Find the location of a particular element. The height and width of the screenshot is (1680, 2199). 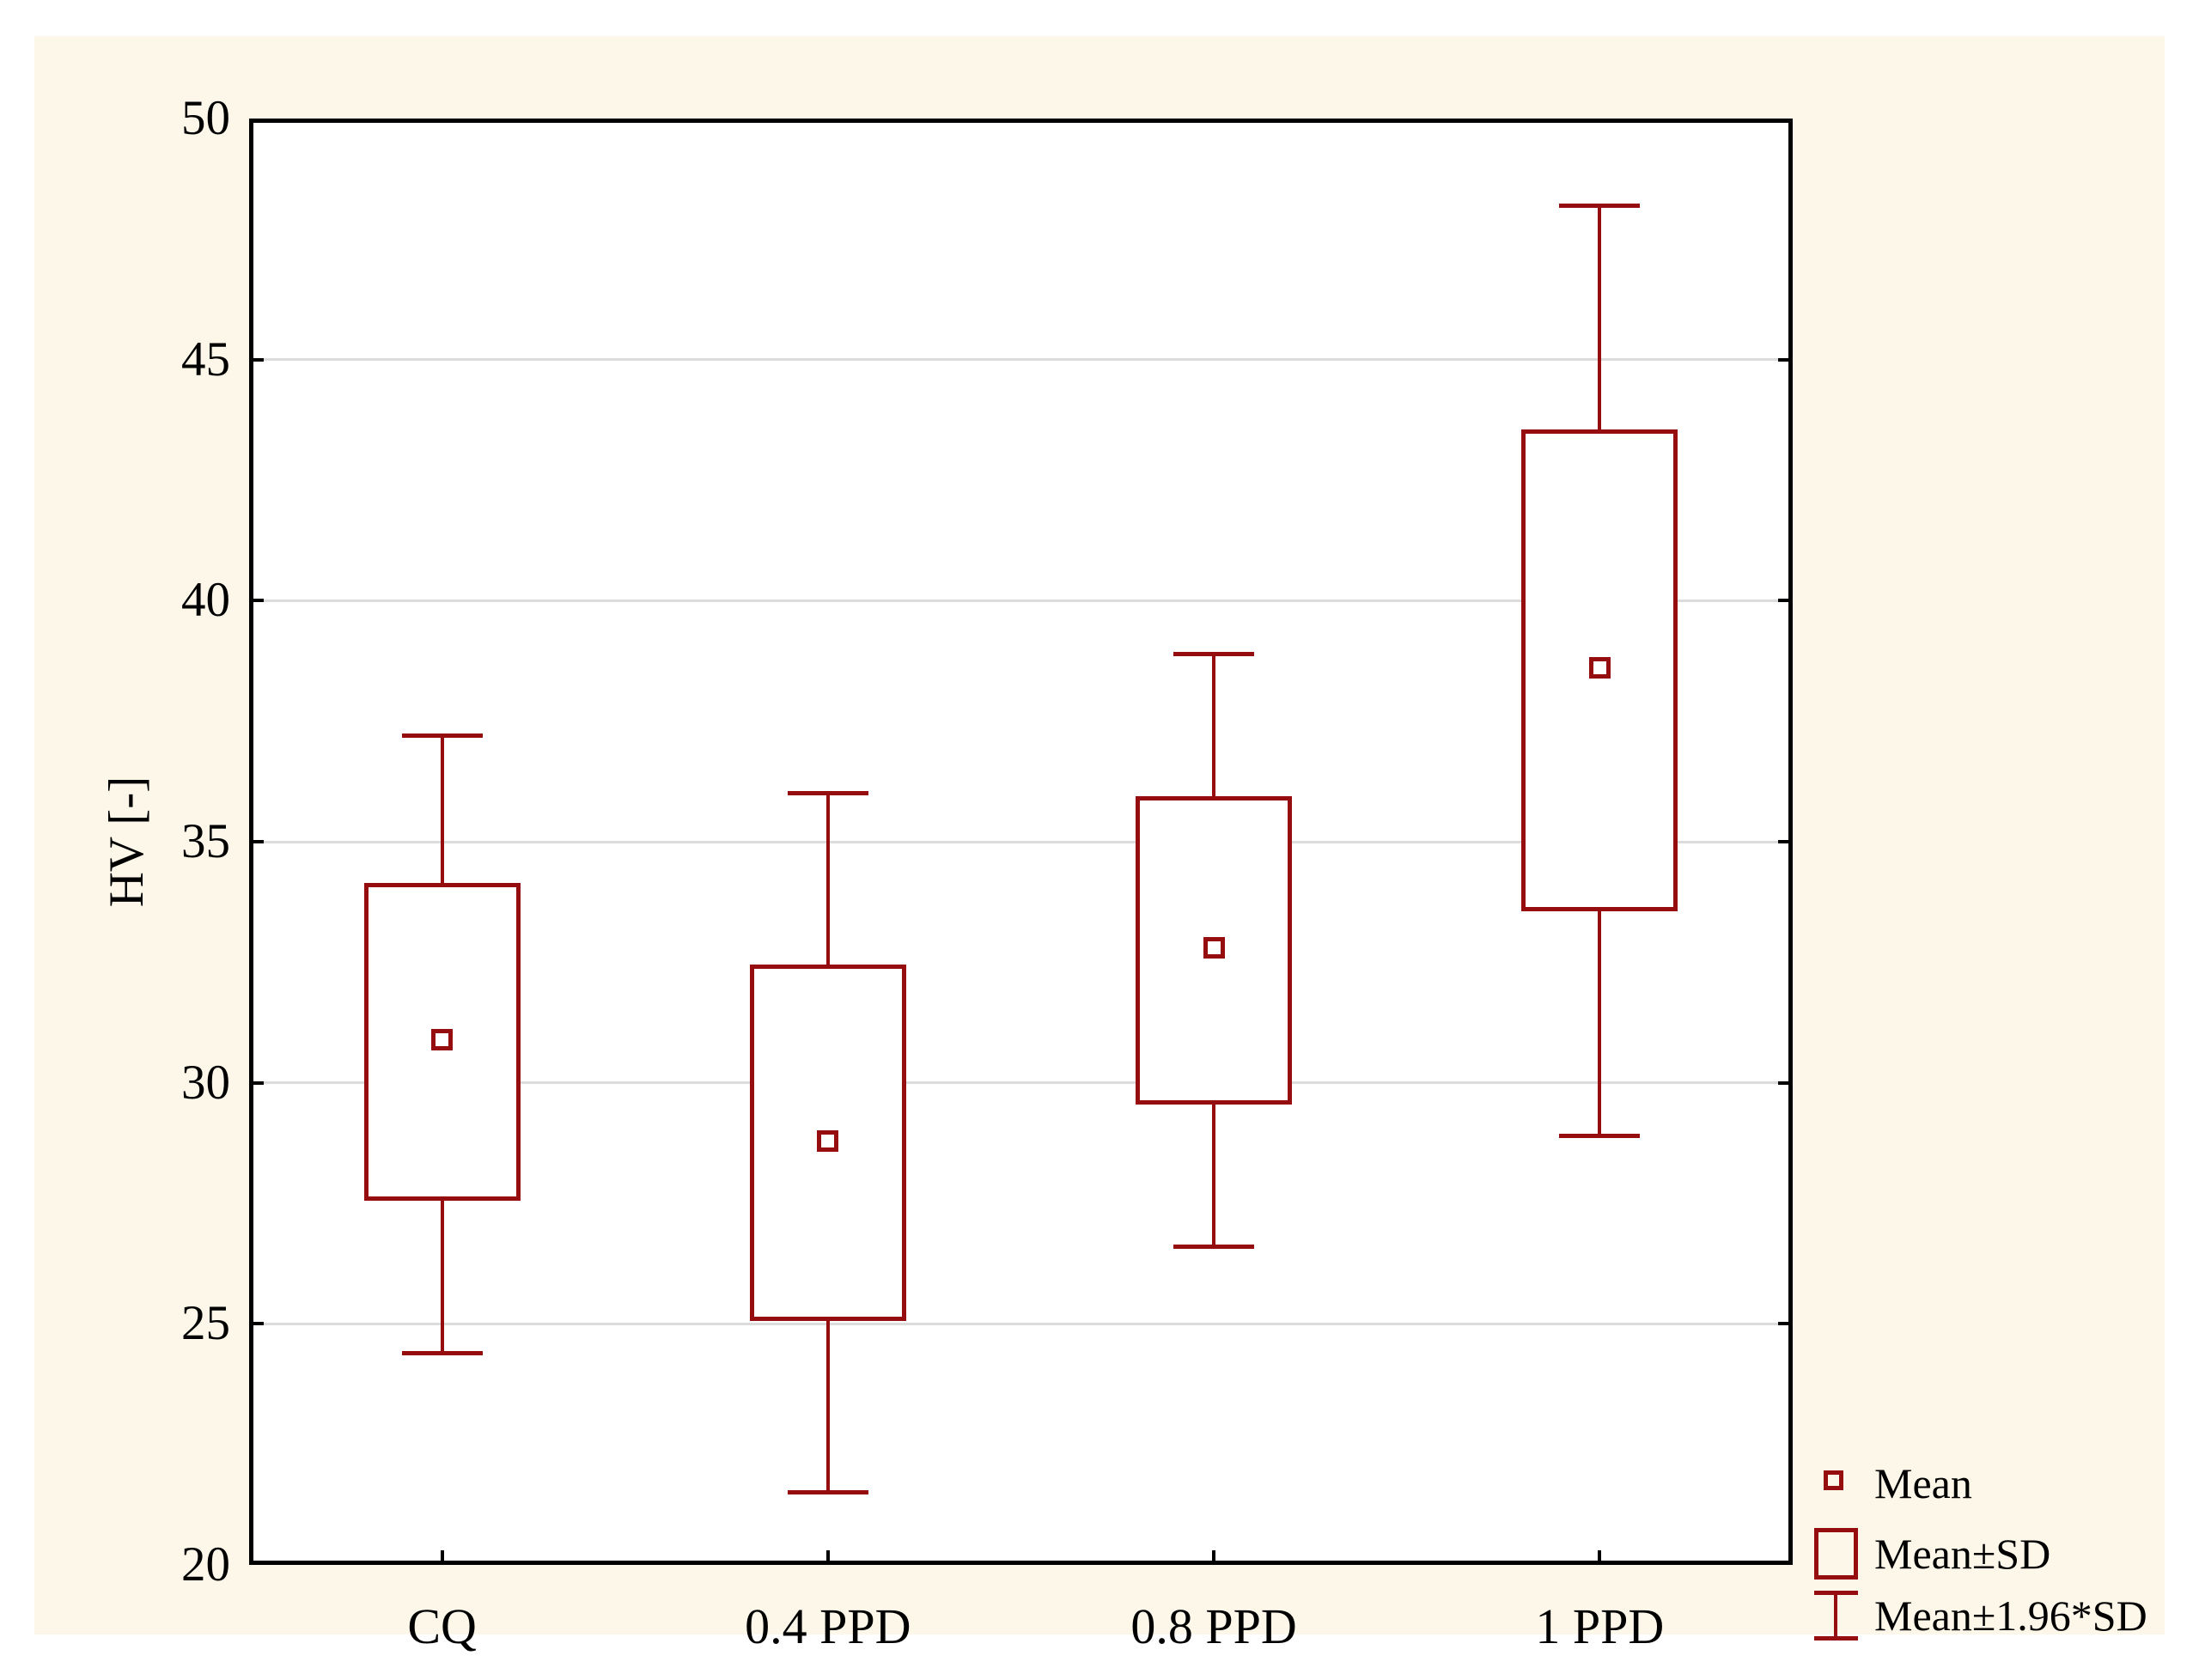

whisker-ibeam-icon is located at coordinates (1836, 1615).